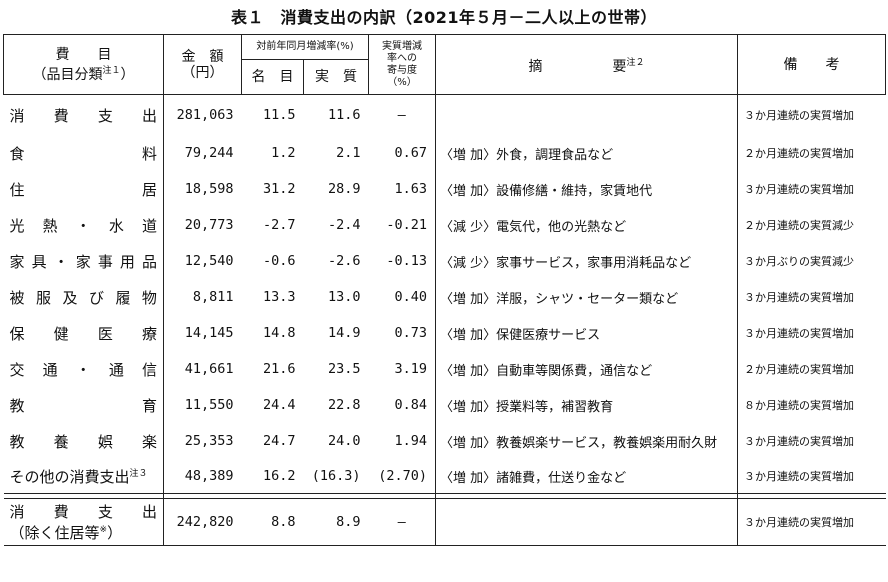 This screenshot has height=582, width=888. I want to click on contribution-cell: 0.40, so click(402, 297).